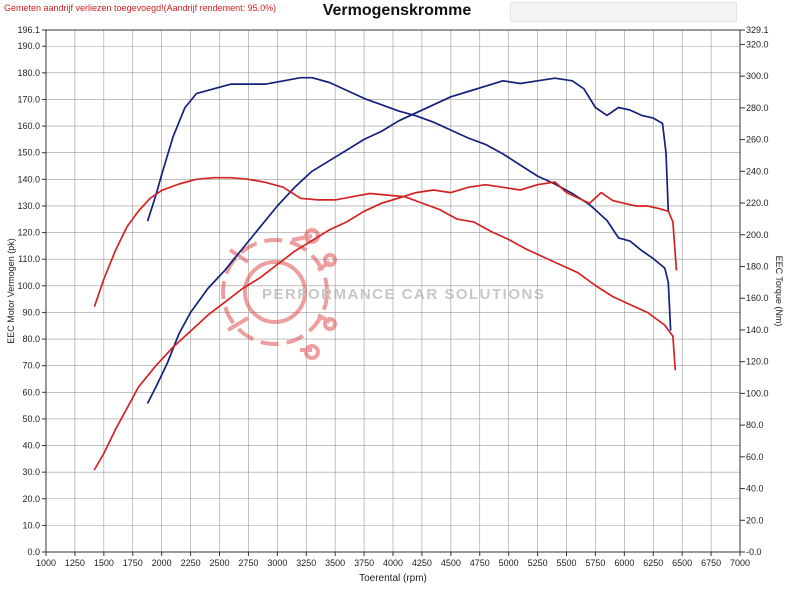 This screenshot has height=591, width=794. What do you see at coordinates (653, 563) in the screenshot?
I see `x-tick-label: 6250` at bounding box center [653, 563].